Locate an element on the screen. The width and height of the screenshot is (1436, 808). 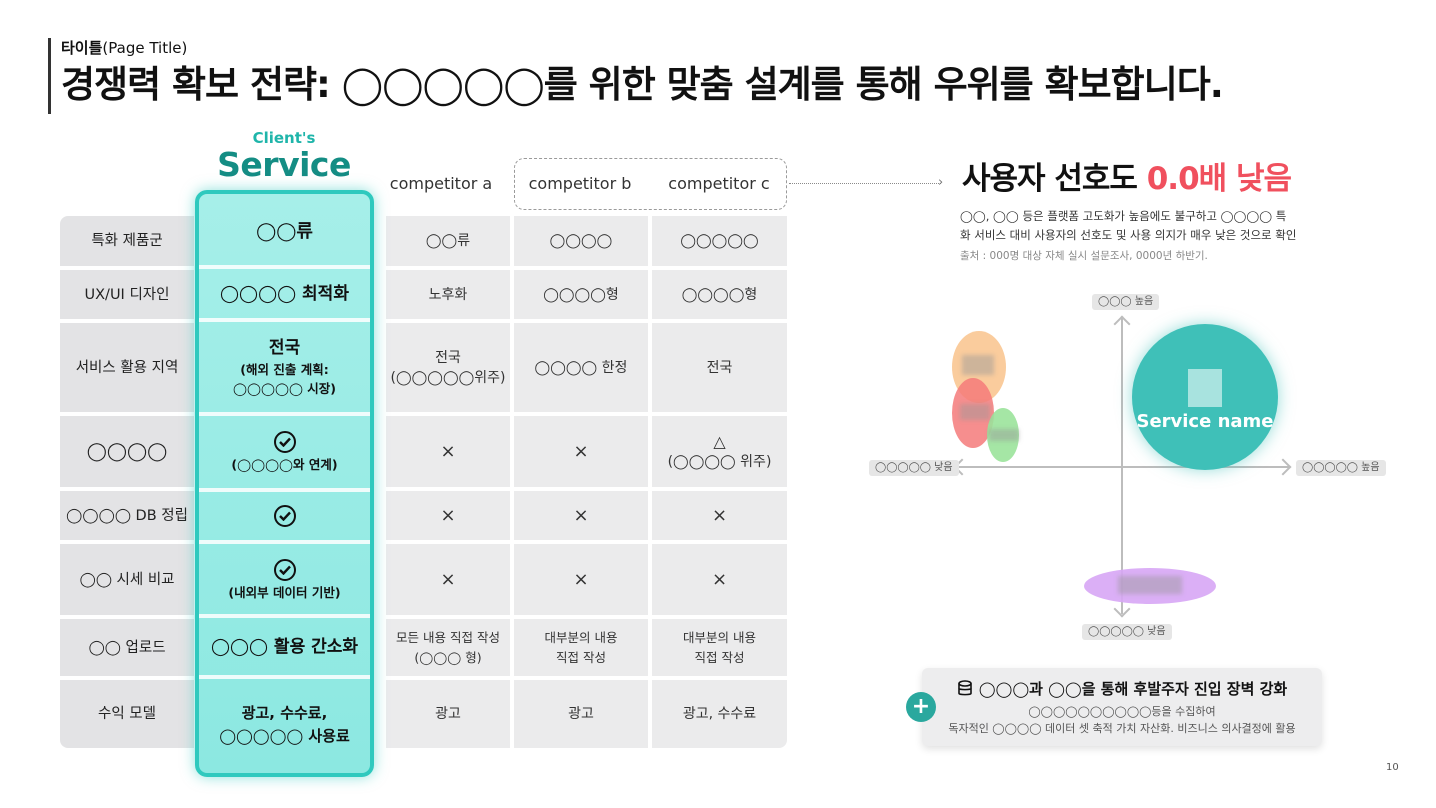
table-row: 특화 제품군 ◯◯류 ◯◯◯◯ ◯◯◯◯◯ is located at coordinates (423, 241).